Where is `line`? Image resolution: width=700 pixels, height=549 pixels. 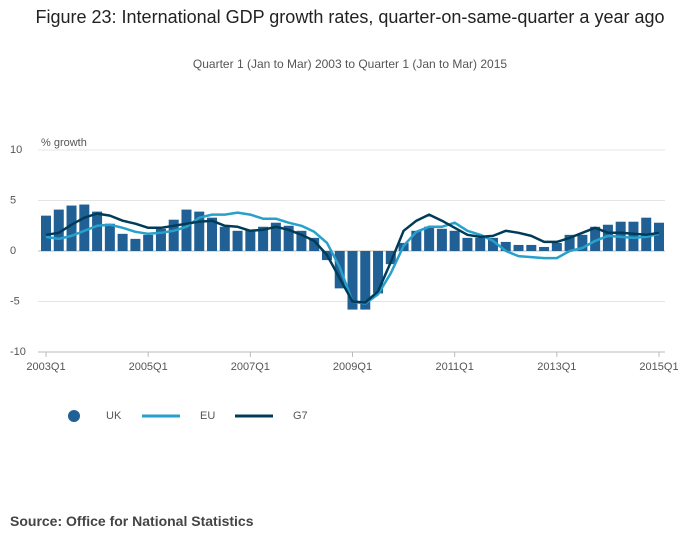 line is located at coordinates (352, 258).